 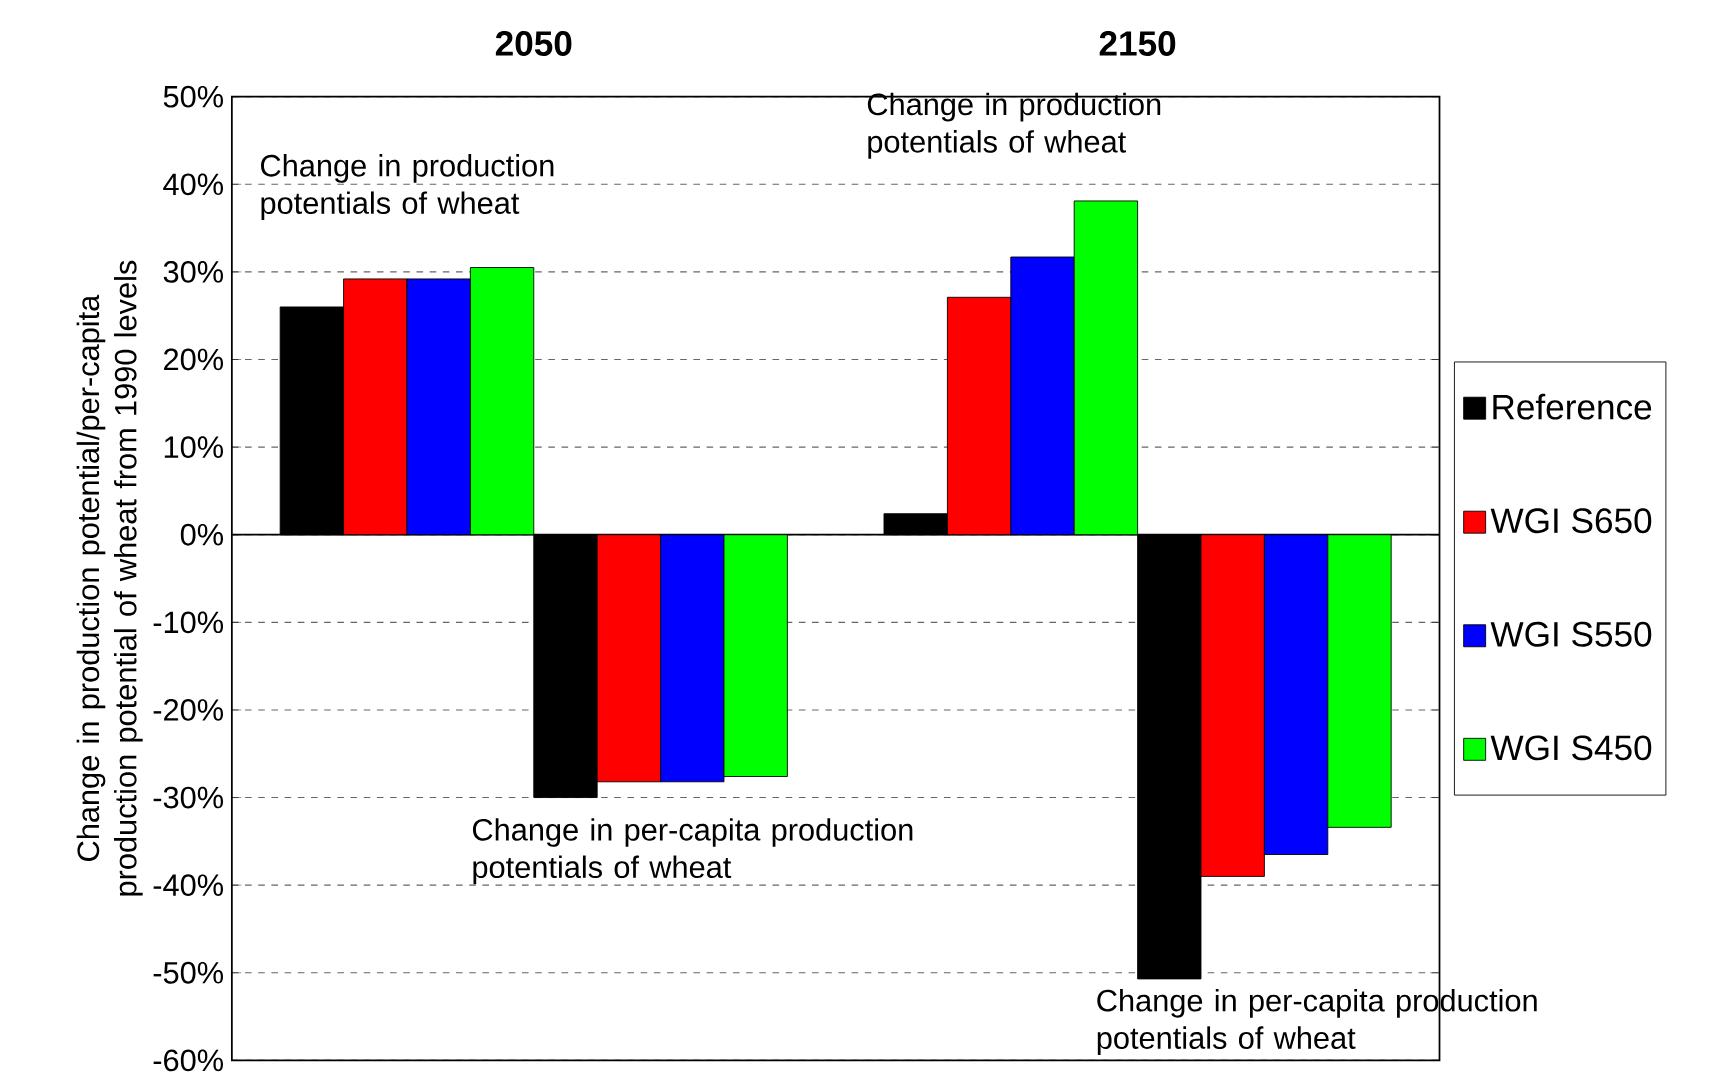 What do you see at coordinates (193, 184) in the screenshot?
I see `y-tick-label: 40%` at bounding box center [193, 184].